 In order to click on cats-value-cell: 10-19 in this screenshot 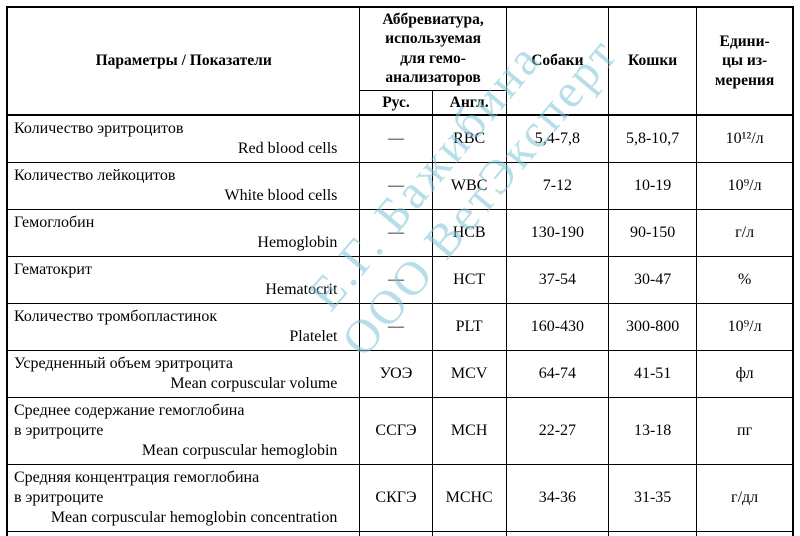, I will do `click(652, 185)`.